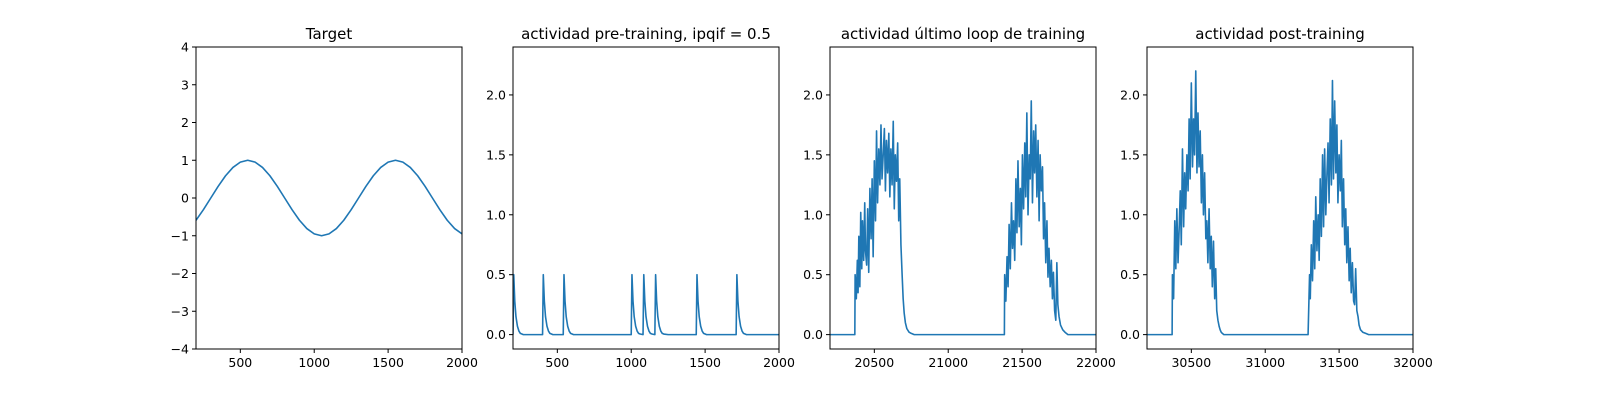 Image resolution: width=1600 pixels, height=400 pixels. What do you see at coordinates (1265, 362) in the screenshot?
I see `x-tick-label: 31000` at bounding box center [1265, 362].